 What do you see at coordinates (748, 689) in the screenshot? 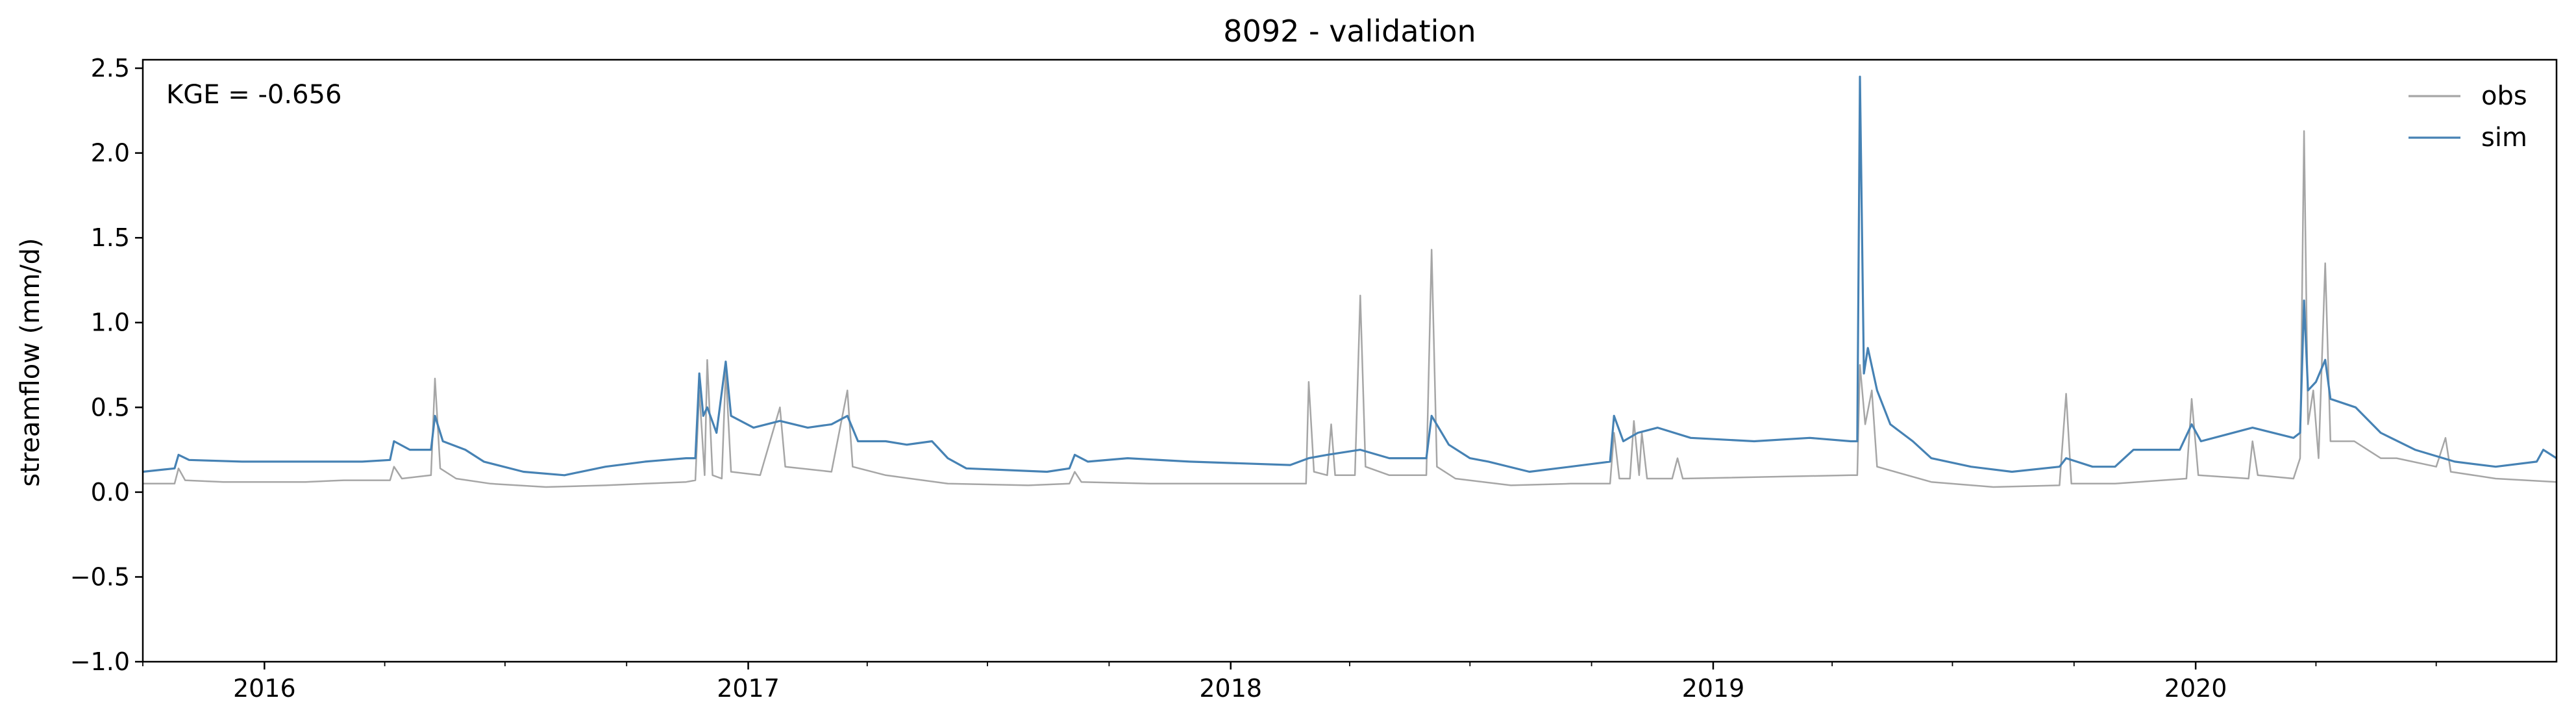
I see `x-tick-label: 2017` at bounding box center [748, 689].